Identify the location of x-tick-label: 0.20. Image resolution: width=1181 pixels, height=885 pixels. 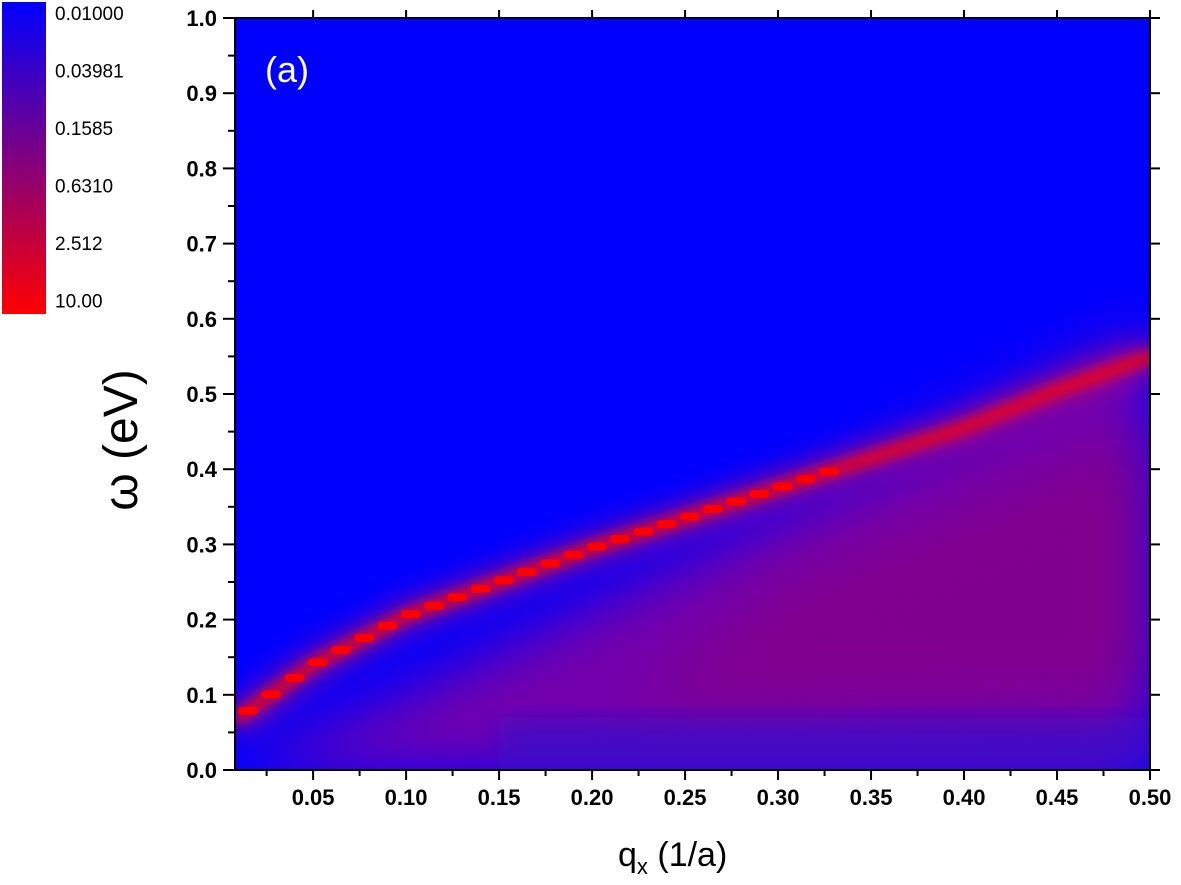
(592, 797).